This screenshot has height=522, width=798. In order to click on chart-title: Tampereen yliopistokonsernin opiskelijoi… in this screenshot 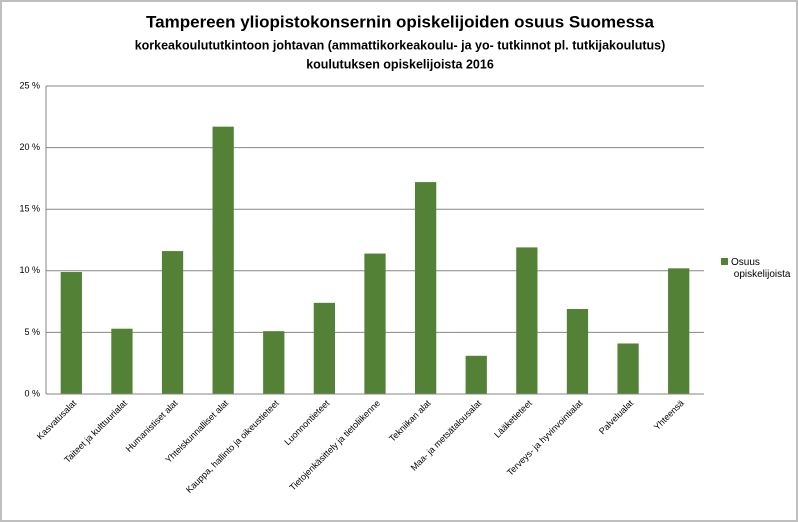, I will do `click(400, 21)`.